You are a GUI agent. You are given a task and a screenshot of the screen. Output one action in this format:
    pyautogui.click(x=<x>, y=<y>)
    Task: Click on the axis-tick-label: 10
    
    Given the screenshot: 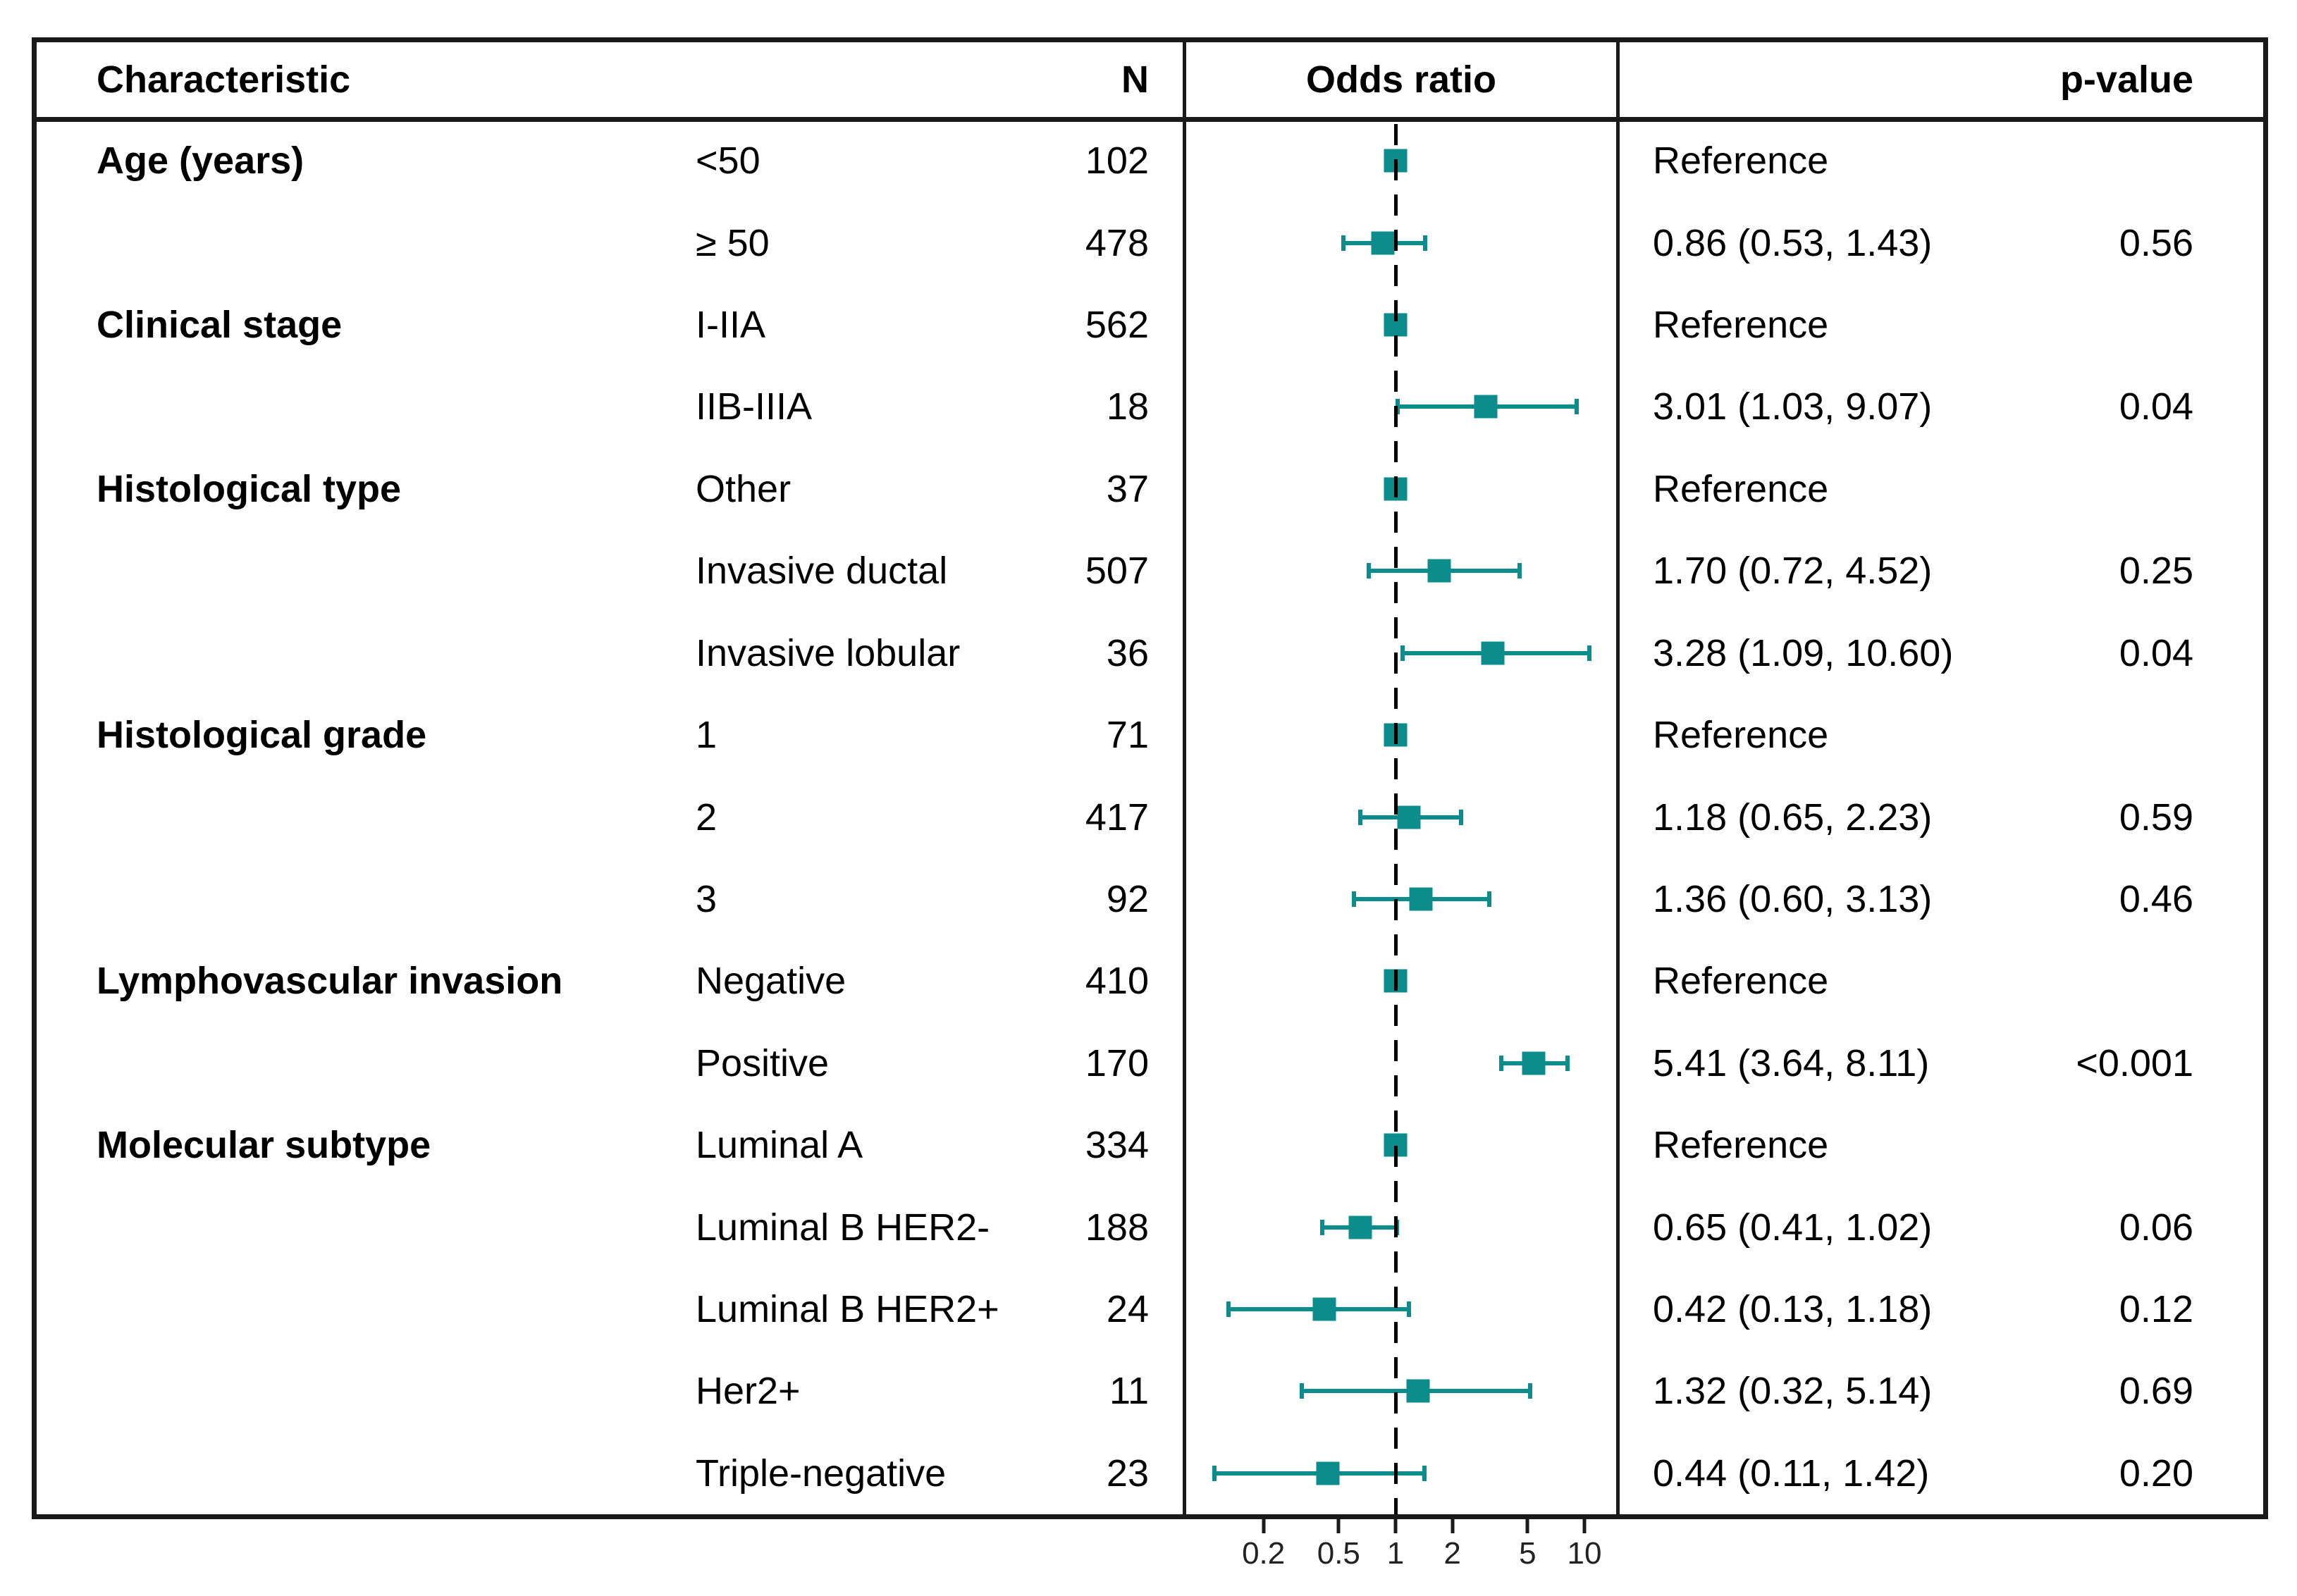 What is the action you would take?
    pyautogui.click(x=1585, y=1553)
    